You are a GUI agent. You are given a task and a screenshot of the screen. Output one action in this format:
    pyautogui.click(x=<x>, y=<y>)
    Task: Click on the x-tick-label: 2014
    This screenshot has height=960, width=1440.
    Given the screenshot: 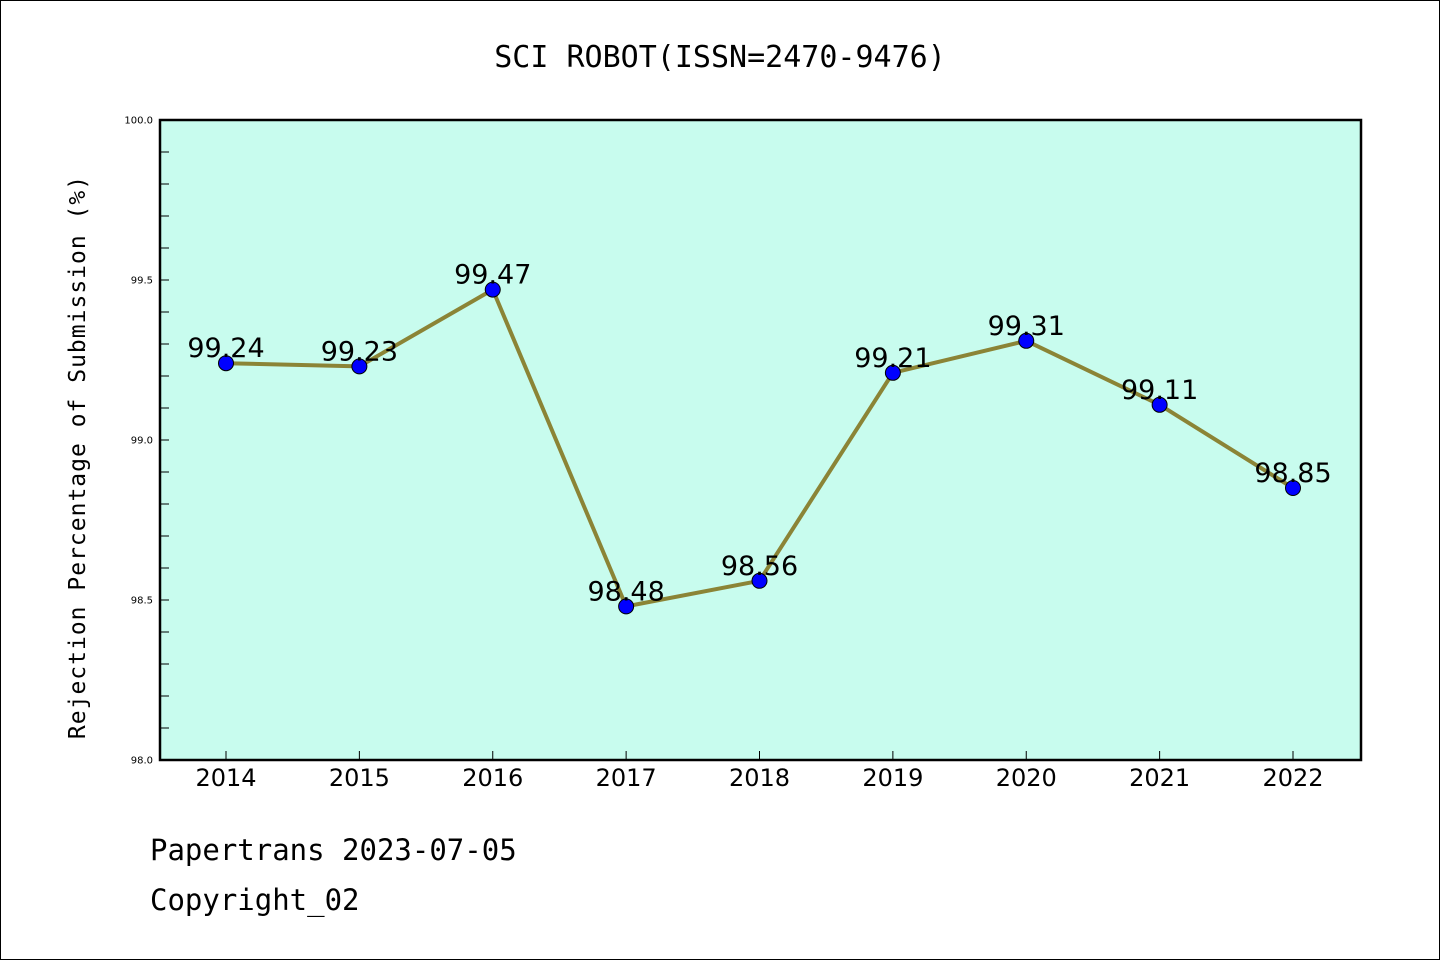 What is the action you would take?
    pyautogui.click(x=225, y=778)
    